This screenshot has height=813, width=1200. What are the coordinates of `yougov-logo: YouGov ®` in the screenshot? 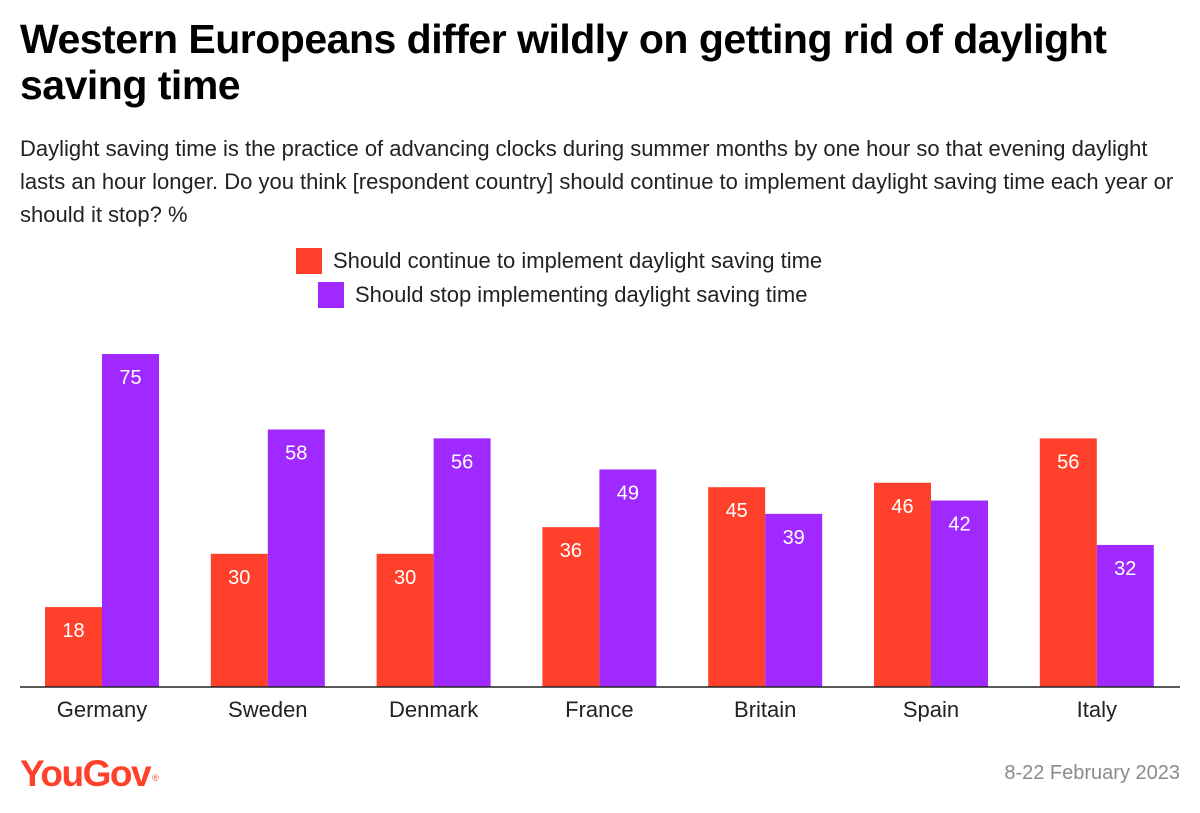 It's located at (89, 774).